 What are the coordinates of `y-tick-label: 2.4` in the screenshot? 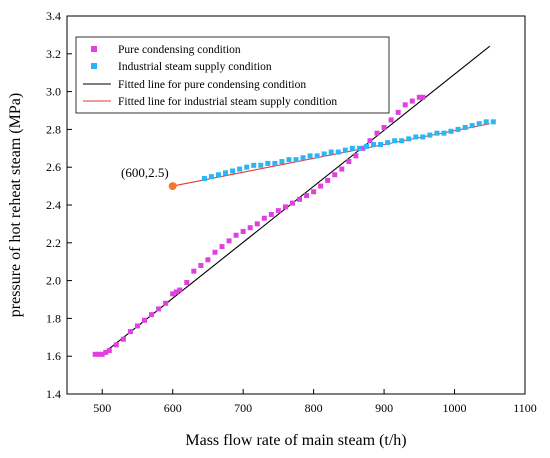 It's located at (53, 205).